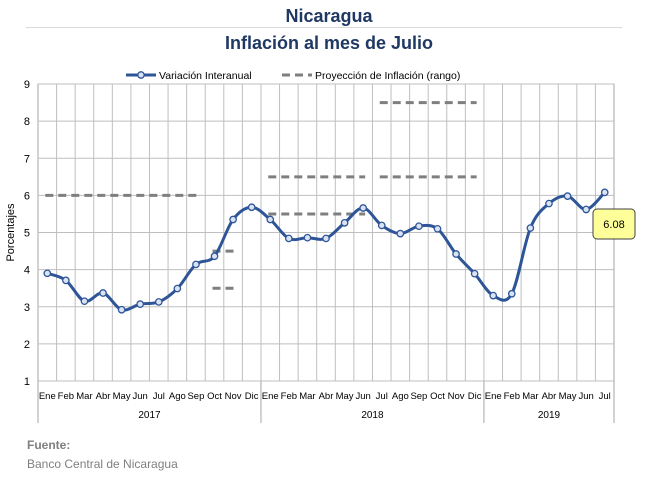 The image size is (658, 478). I want to click on source-label: Fuente:, so click(49, 445).